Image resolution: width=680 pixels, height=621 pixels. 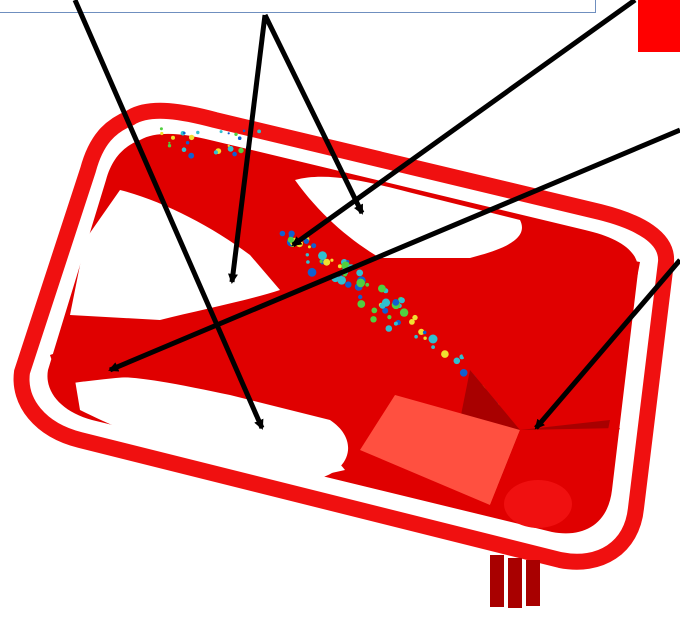 I want to click on legend-color-swatch, so click(x=659, y=26).